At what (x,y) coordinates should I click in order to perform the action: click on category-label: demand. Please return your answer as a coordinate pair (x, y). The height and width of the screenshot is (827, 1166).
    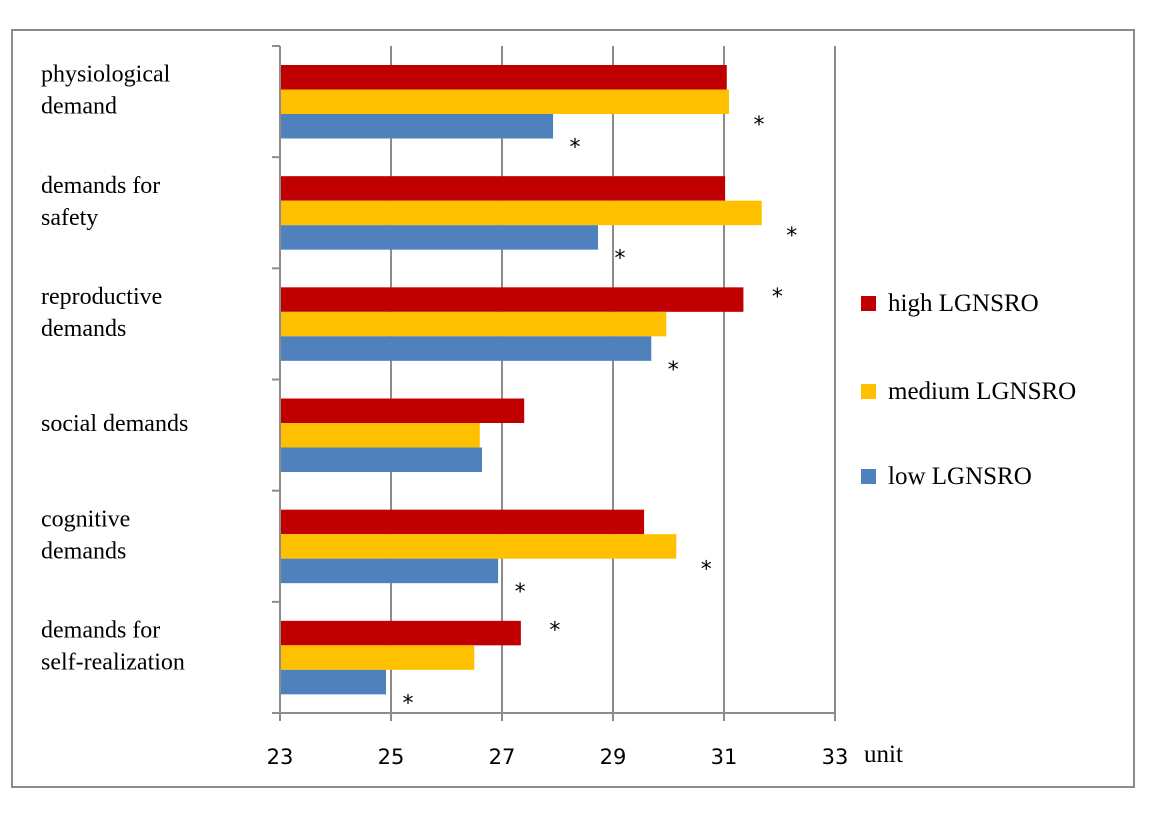
    Looking at the image, I should click on (79, 107).